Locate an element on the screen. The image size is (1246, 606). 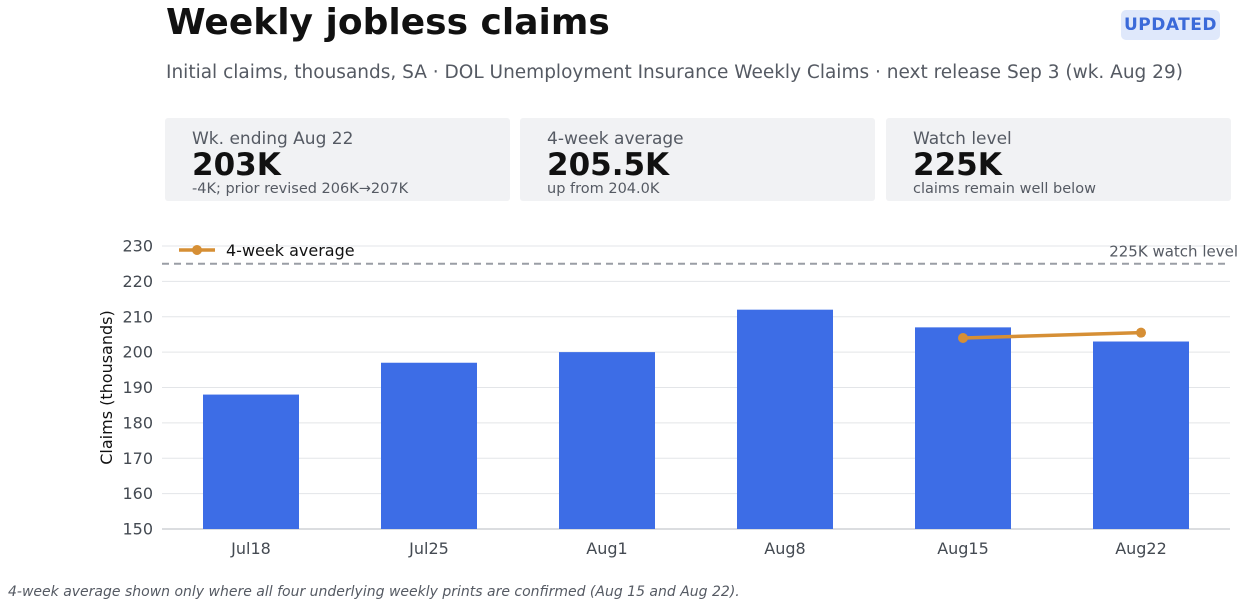
y-tick-label: 220 is located at coordinates (137, 281).